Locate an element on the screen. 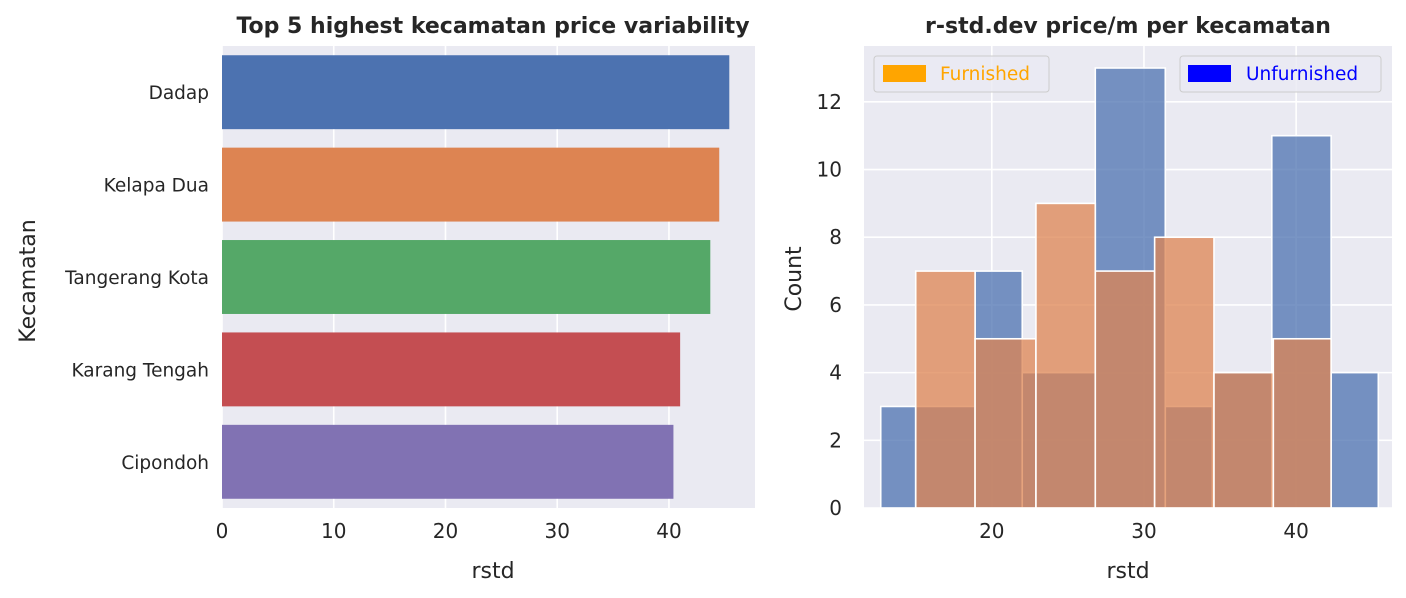 The image size is (1406, 598). right-y-tick-label: 8 is located at coordinates (835, 237).